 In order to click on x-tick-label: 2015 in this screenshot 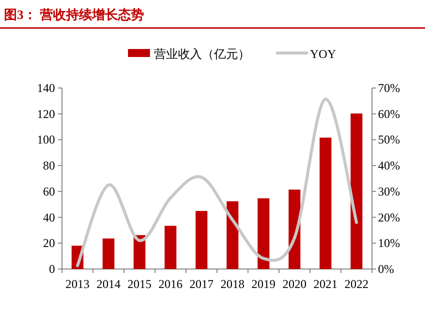, I will do `click(140, 284)`.